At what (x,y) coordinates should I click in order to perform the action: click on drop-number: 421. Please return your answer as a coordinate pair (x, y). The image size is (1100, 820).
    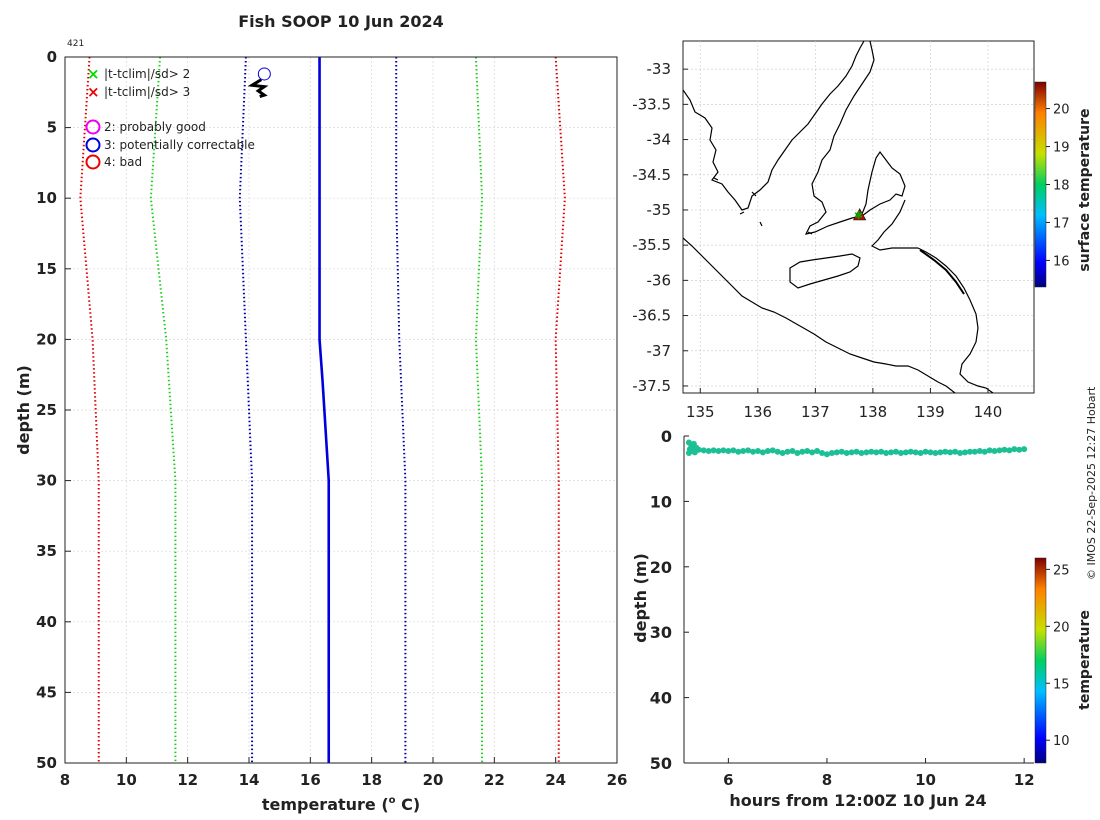
    Looking at the image, I should click on (75, 44).